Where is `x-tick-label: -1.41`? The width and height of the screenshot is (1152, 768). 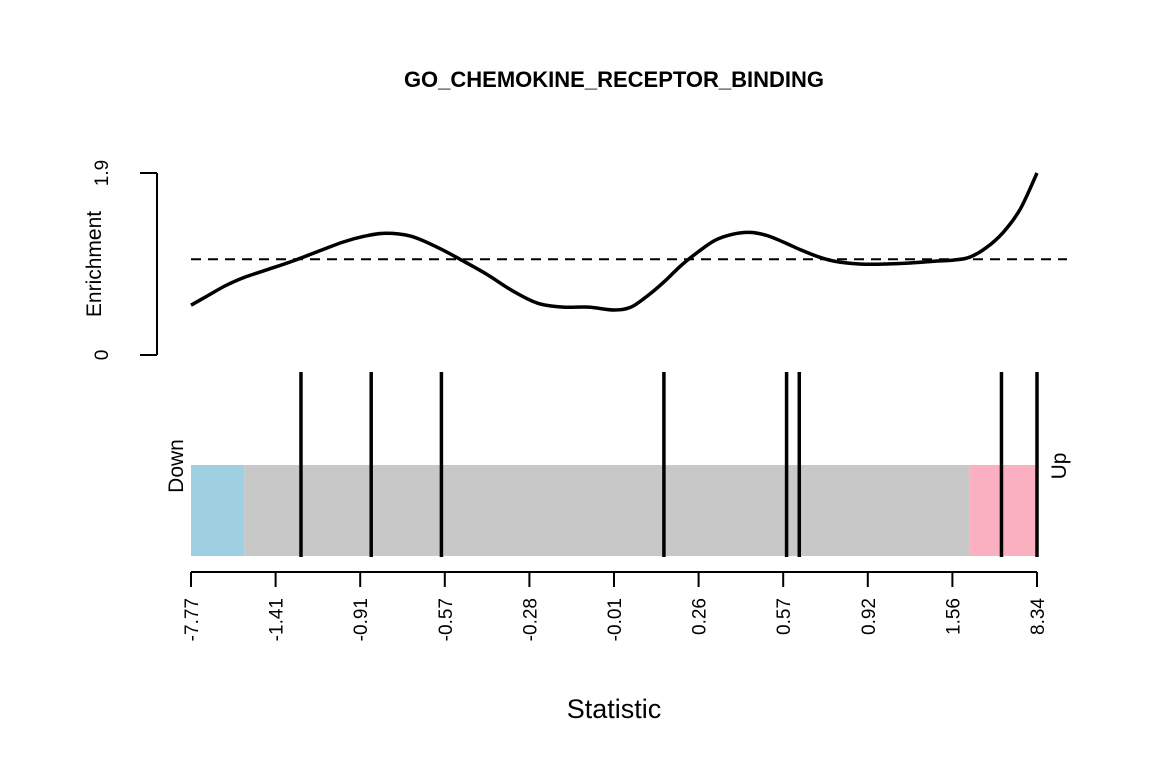 x-tick-label: -1.41 is located at coordinates (277, 619).